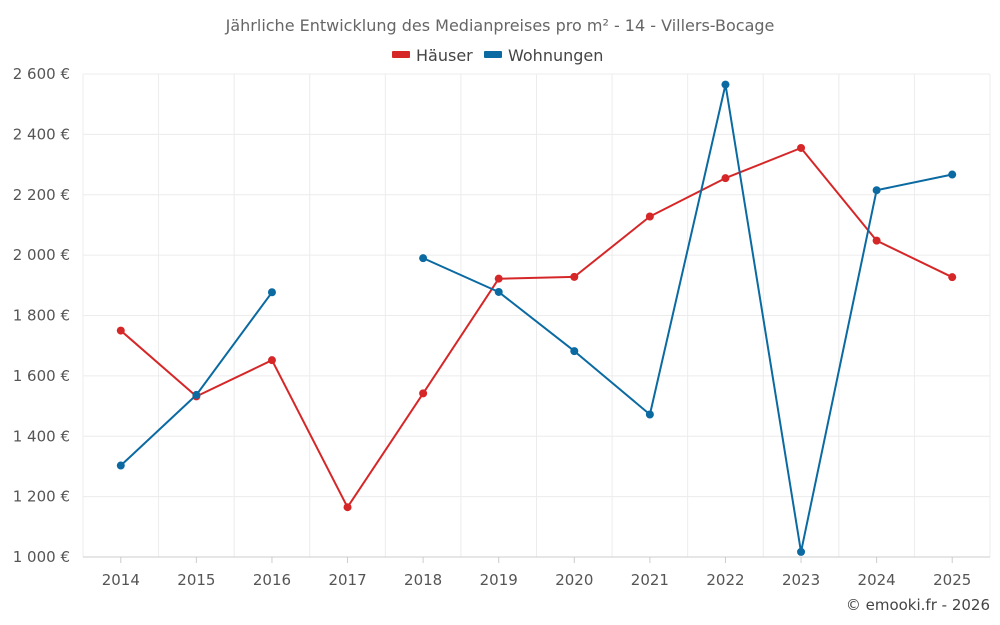  What do you see at coordinates (650, 580) in the screenshot?
I see `x-tick-label: 2021` at bounding box center [650, 580].